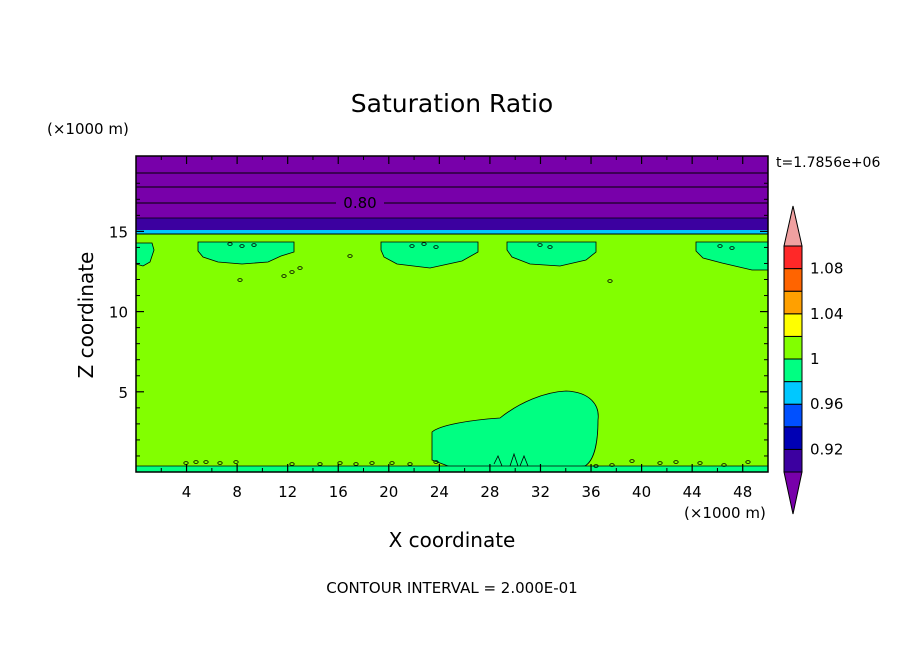  I want to click on transition-layer, so click(452, 224).